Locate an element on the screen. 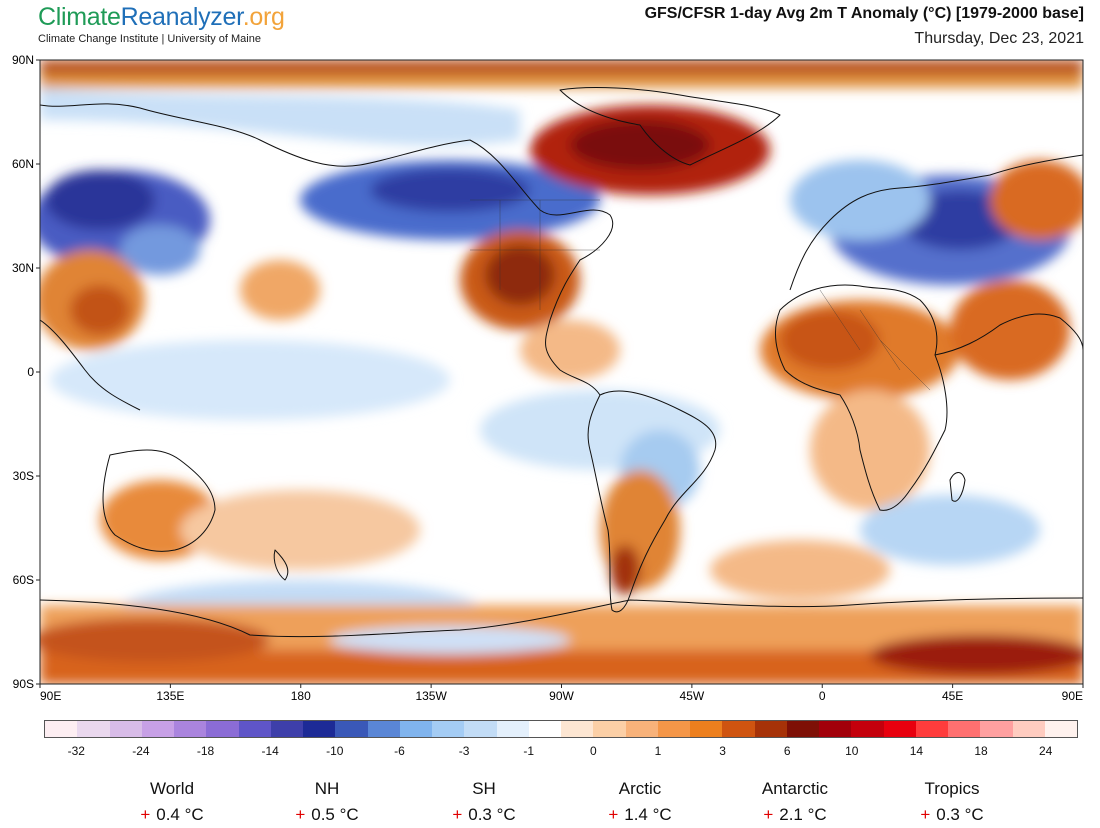  stat-value: +0.5 °C is located at coordinates (327, 815).